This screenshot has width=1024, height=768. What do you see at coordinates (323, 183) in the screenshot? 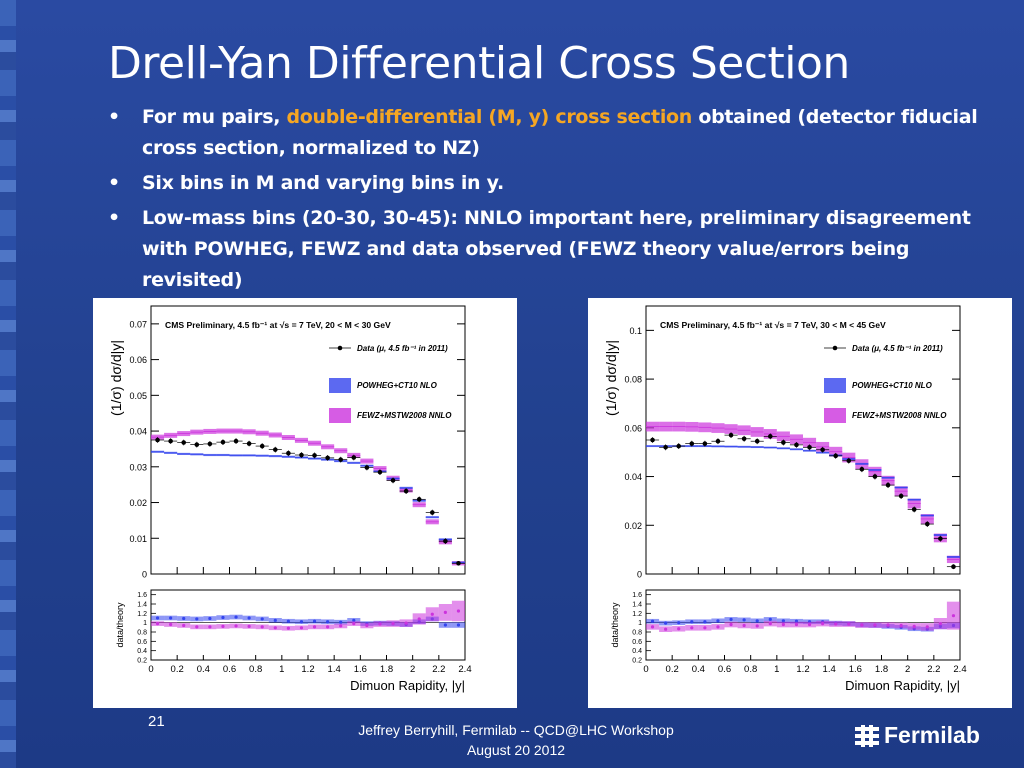
I see `bullet-text: Six bins in M and varying bins in y.` at bounding box center [323, 183].